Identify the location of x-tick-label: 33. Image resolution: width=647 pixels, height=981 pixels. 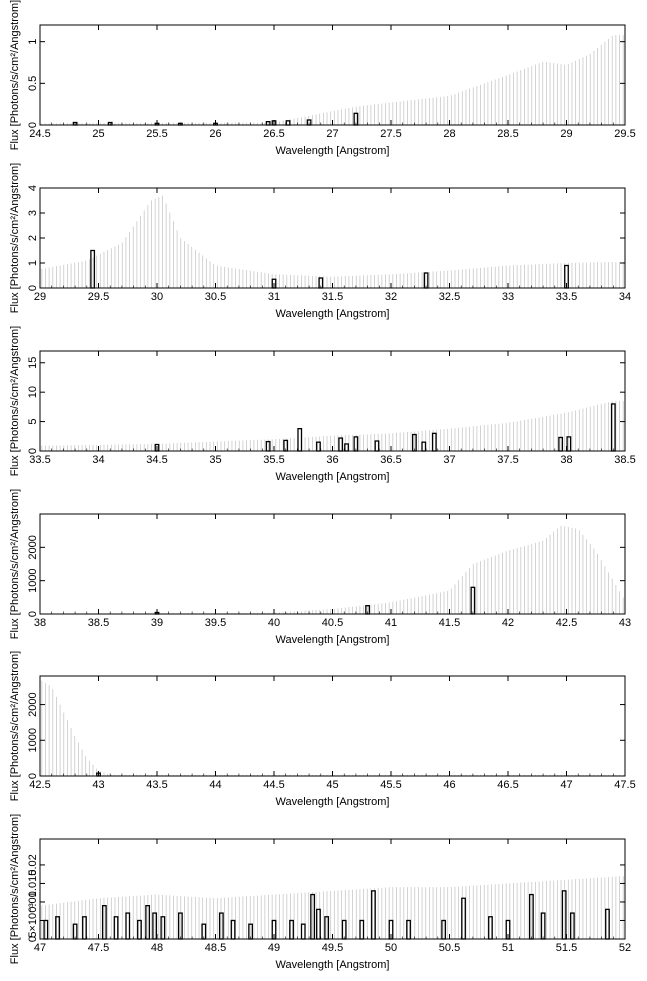
(508, 297).